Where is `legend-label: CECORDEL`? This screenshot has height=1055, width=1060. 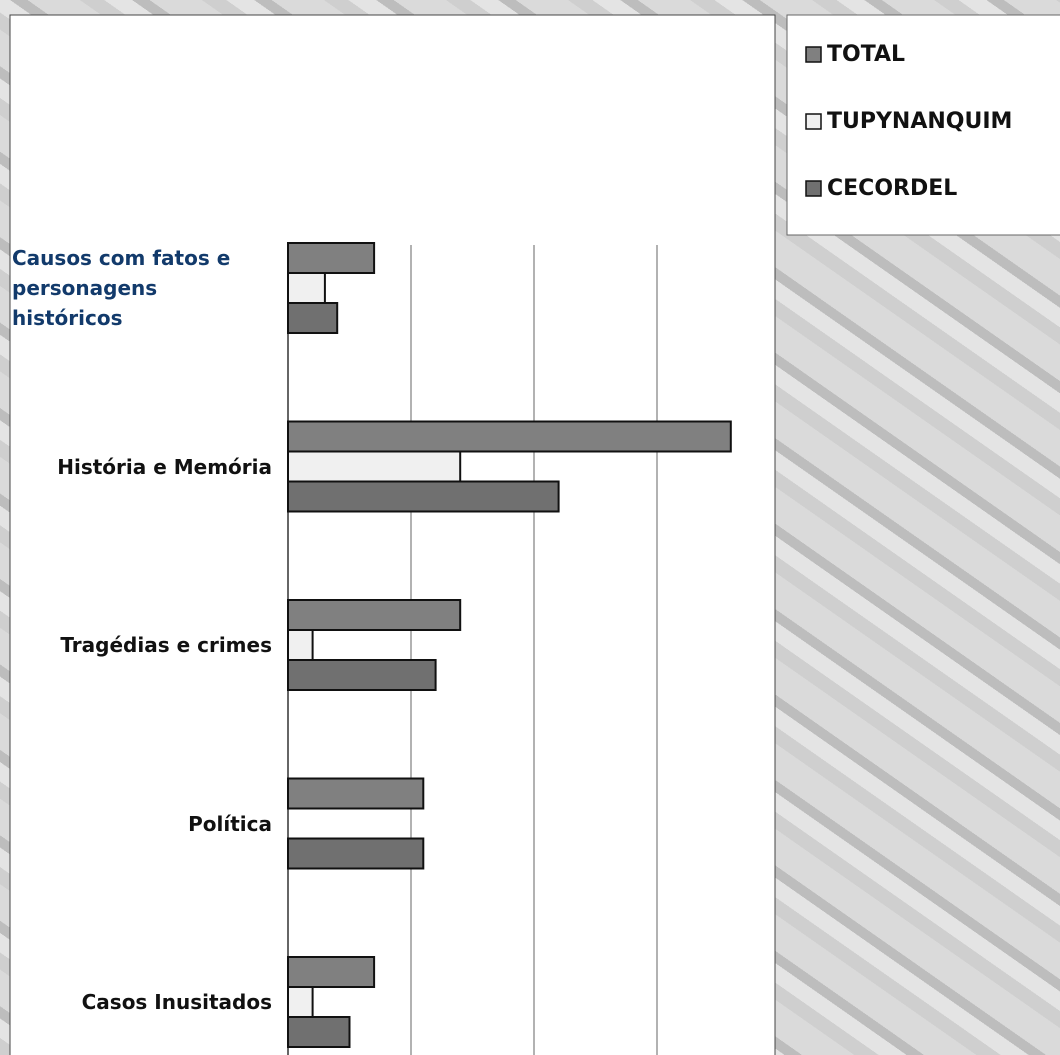
legend-label: CECORDEL is located at coordinates (892, 188).